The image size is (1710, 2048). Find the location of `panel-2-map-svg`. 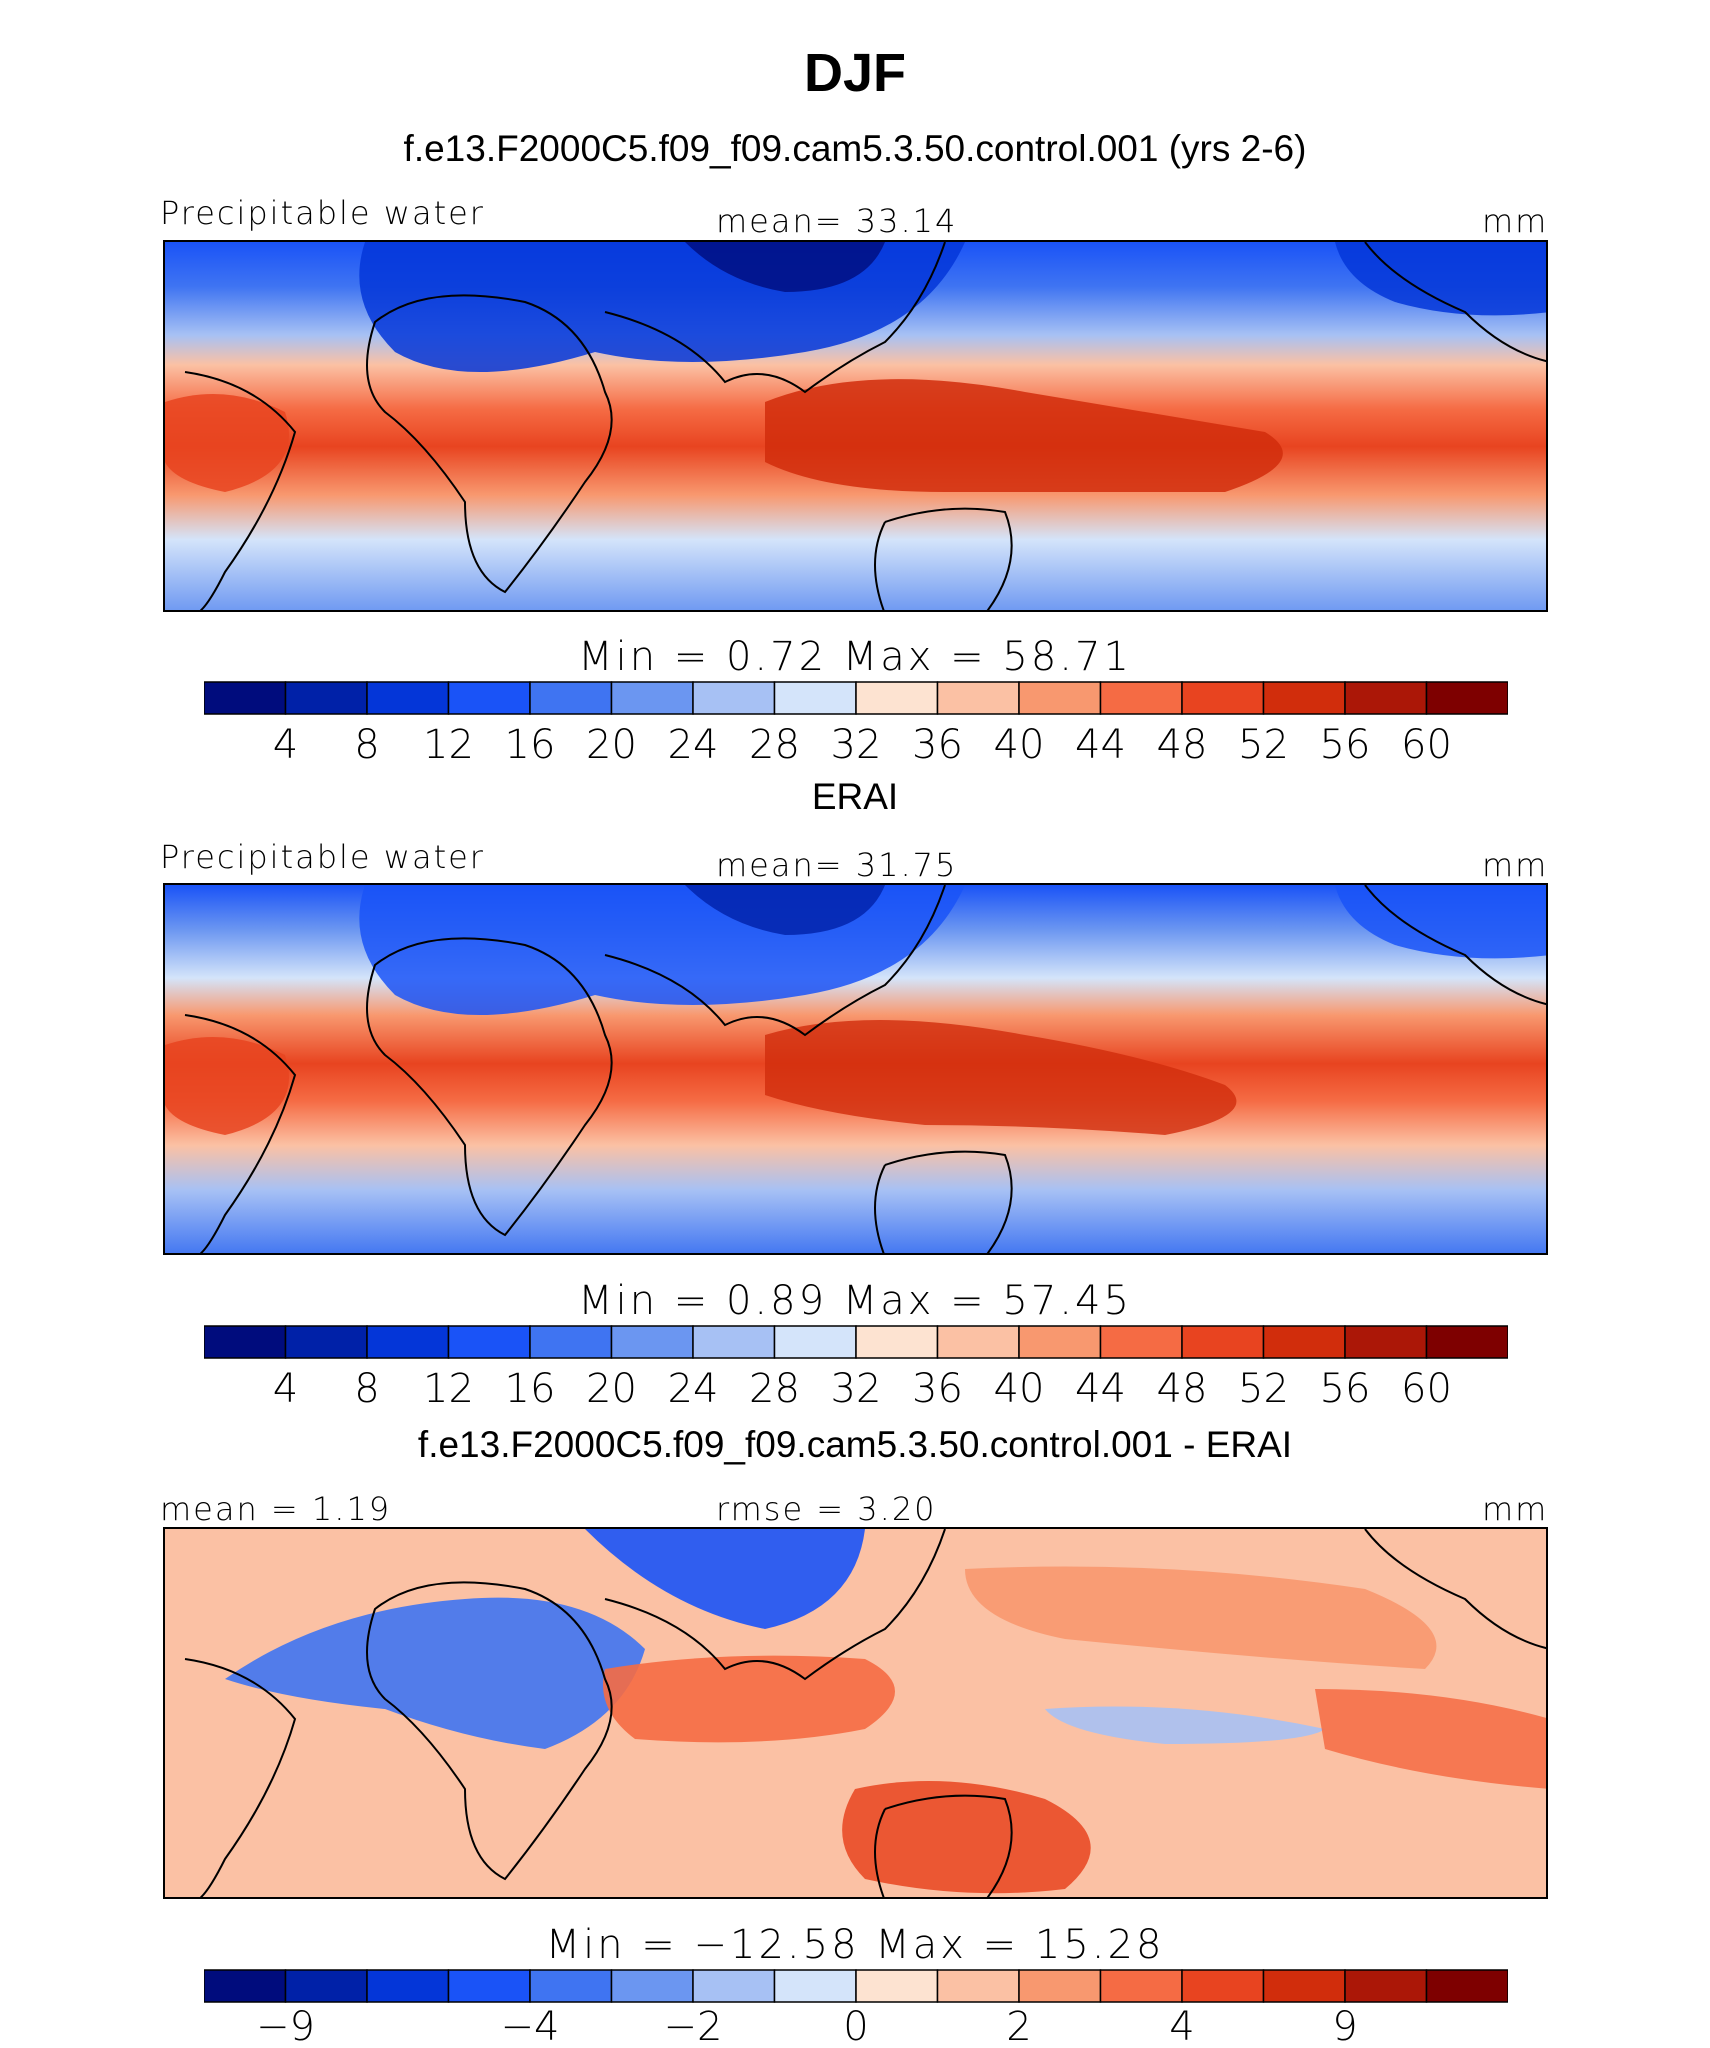

panel-2-map-svg is located at coordinates (855, 1069).